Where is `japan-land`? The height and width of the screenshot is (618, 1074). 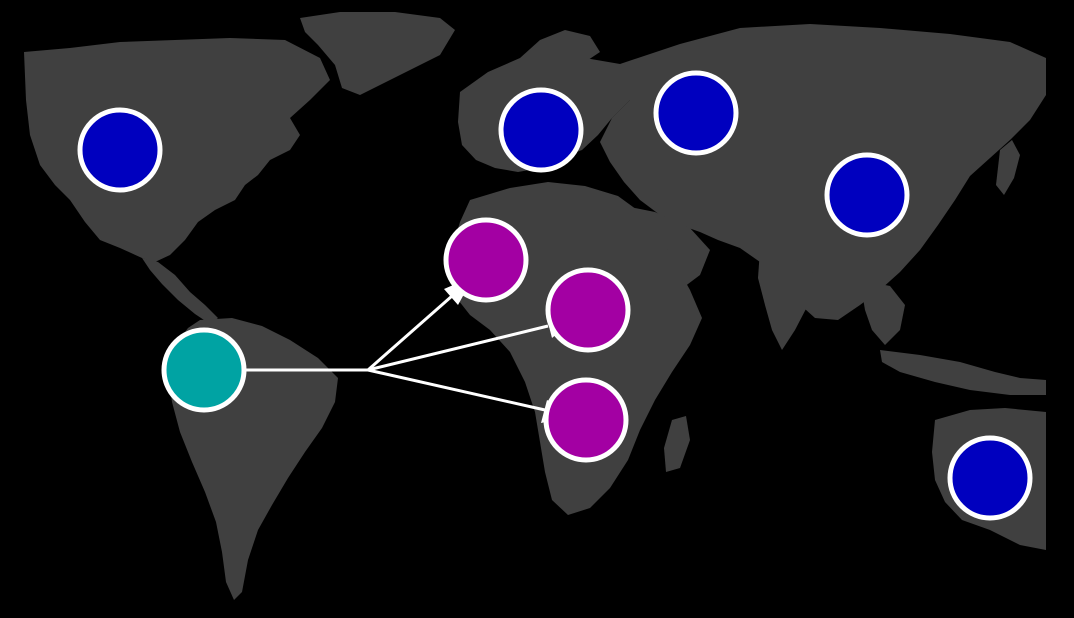
japan-land is located at coordinates (1008, 167).